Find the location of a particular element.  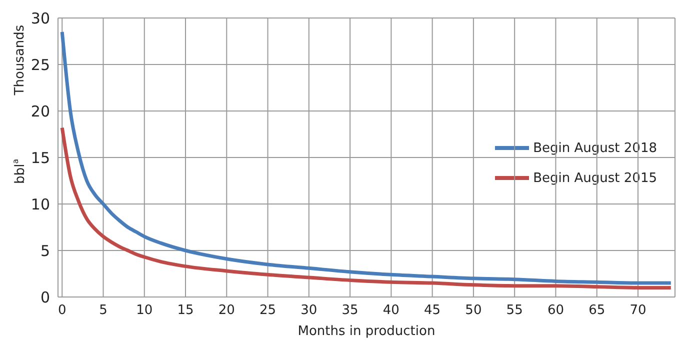

x-tick-label: 60 is located at coordinates (555, 310).